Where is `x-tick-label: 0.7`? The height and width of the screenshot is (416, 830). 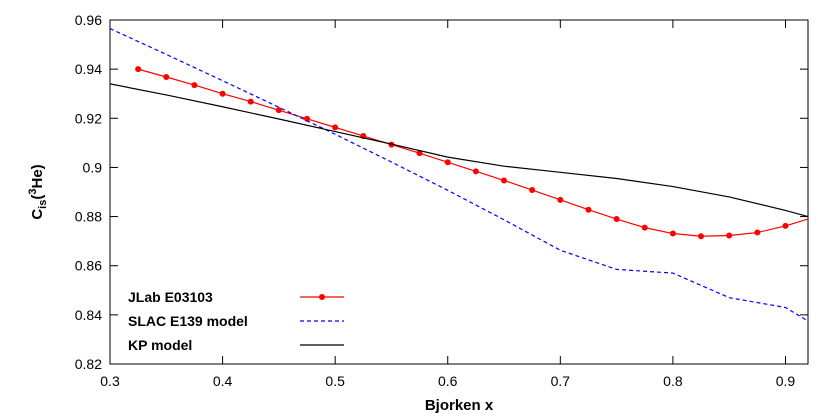
x-tick-label: 0.7 is located at coordinates (561, 381).